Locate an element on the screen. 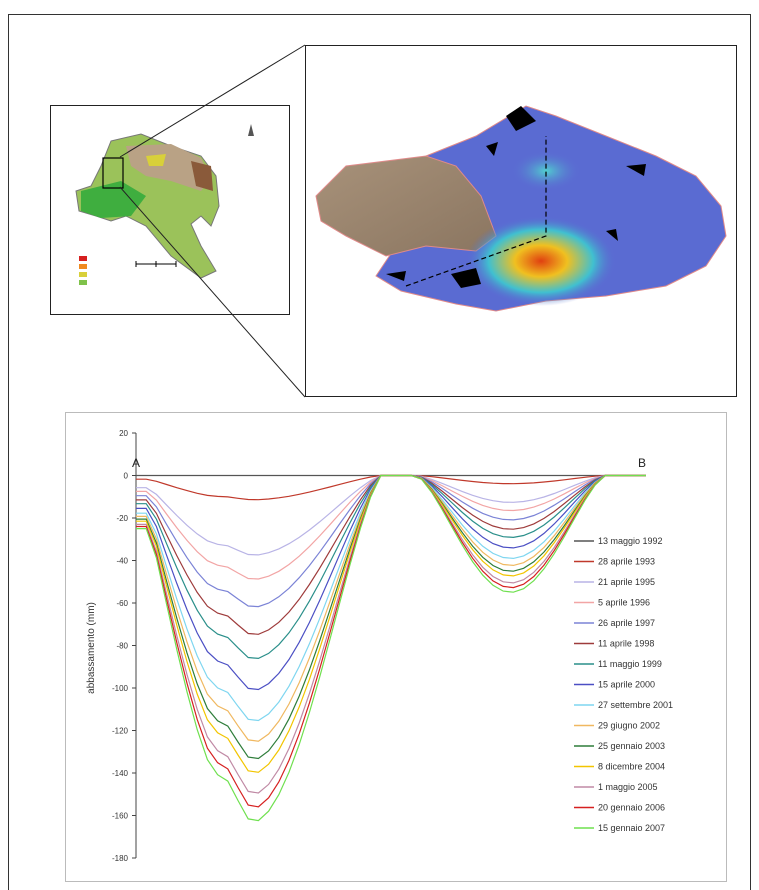 The image size is (759, 890). y-tick-label: -80 is located at coordinates (122, 646).